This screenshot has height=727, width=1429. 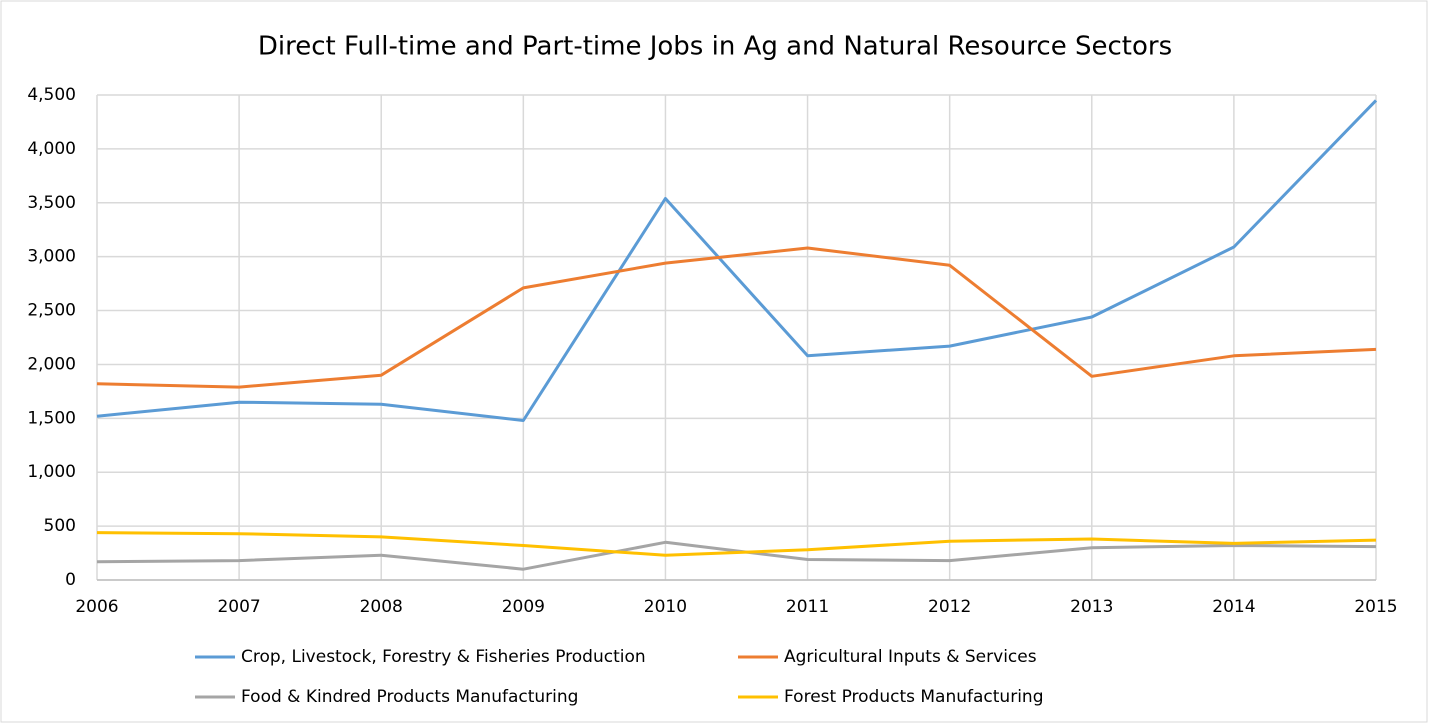 I want to click on x-tick-label: 2013, so click(x=1091, y=607).